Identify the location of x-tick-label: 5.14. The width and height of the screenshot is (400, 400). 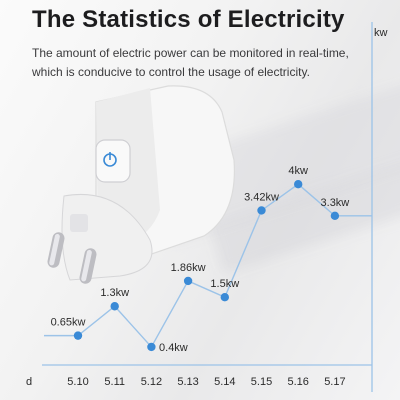
(224, 382).